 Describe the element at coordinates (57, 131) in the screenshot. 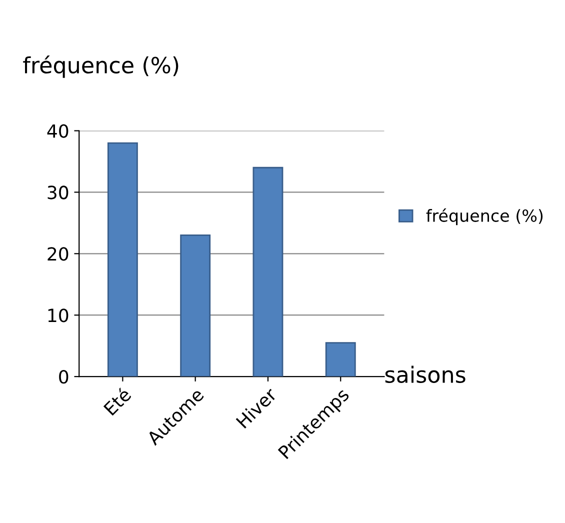

I see `y-tick-label: 40` at that location.